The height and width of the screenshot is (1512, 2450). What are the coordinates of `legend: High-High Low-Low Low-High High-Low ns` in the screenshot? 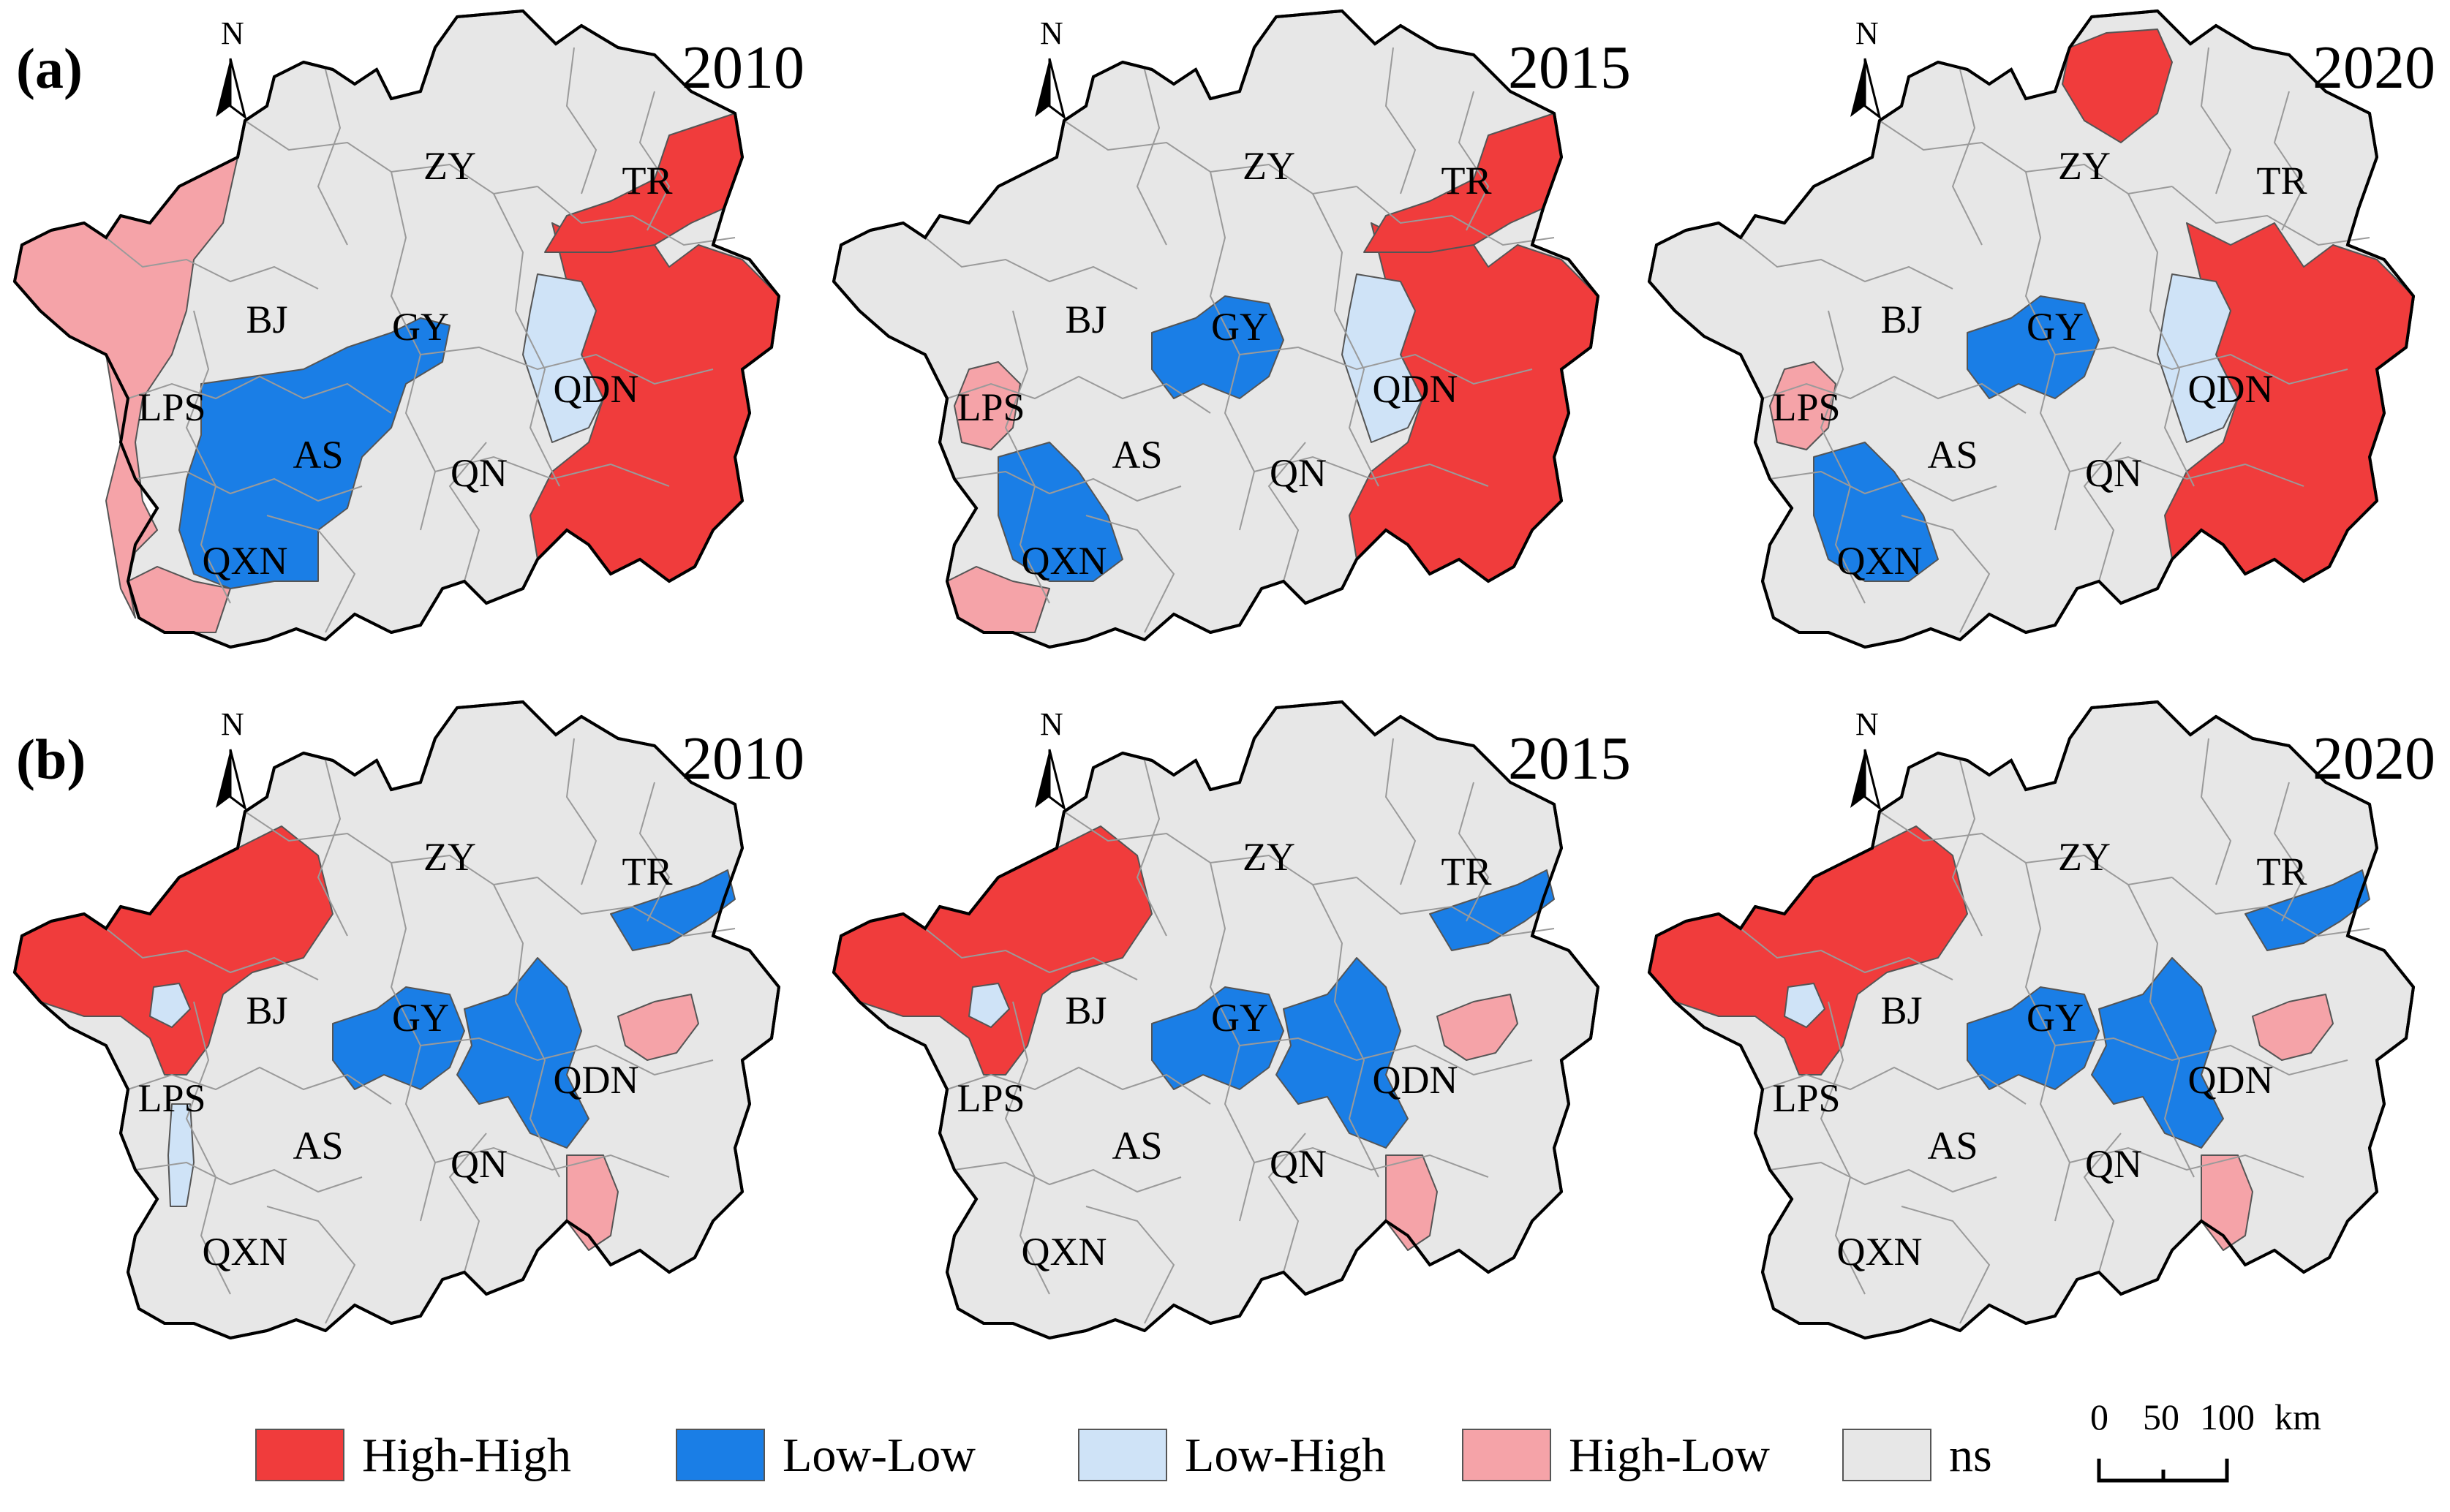 It's located at (1123, 1455).